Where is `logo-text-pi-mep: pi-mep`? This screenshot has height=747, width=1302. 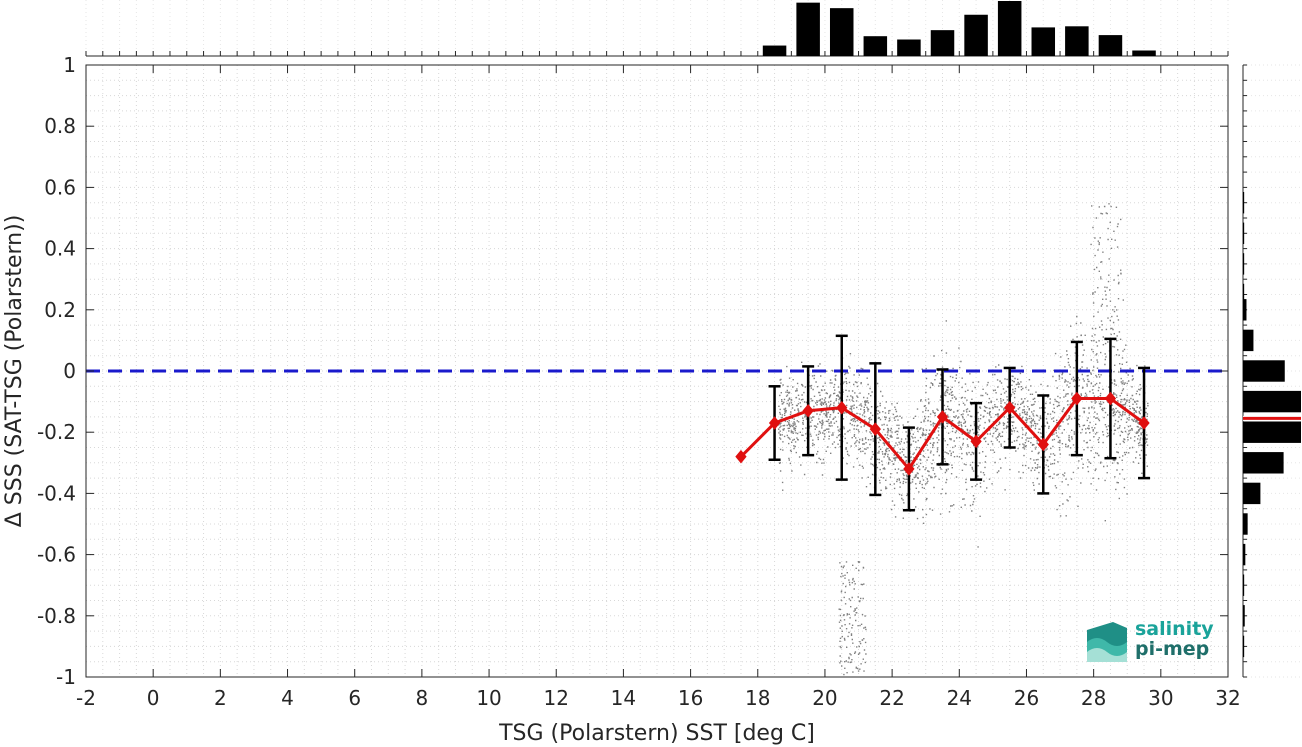
logo-text-pi-mep: pi-mep is located at coordinates (1172, 649).